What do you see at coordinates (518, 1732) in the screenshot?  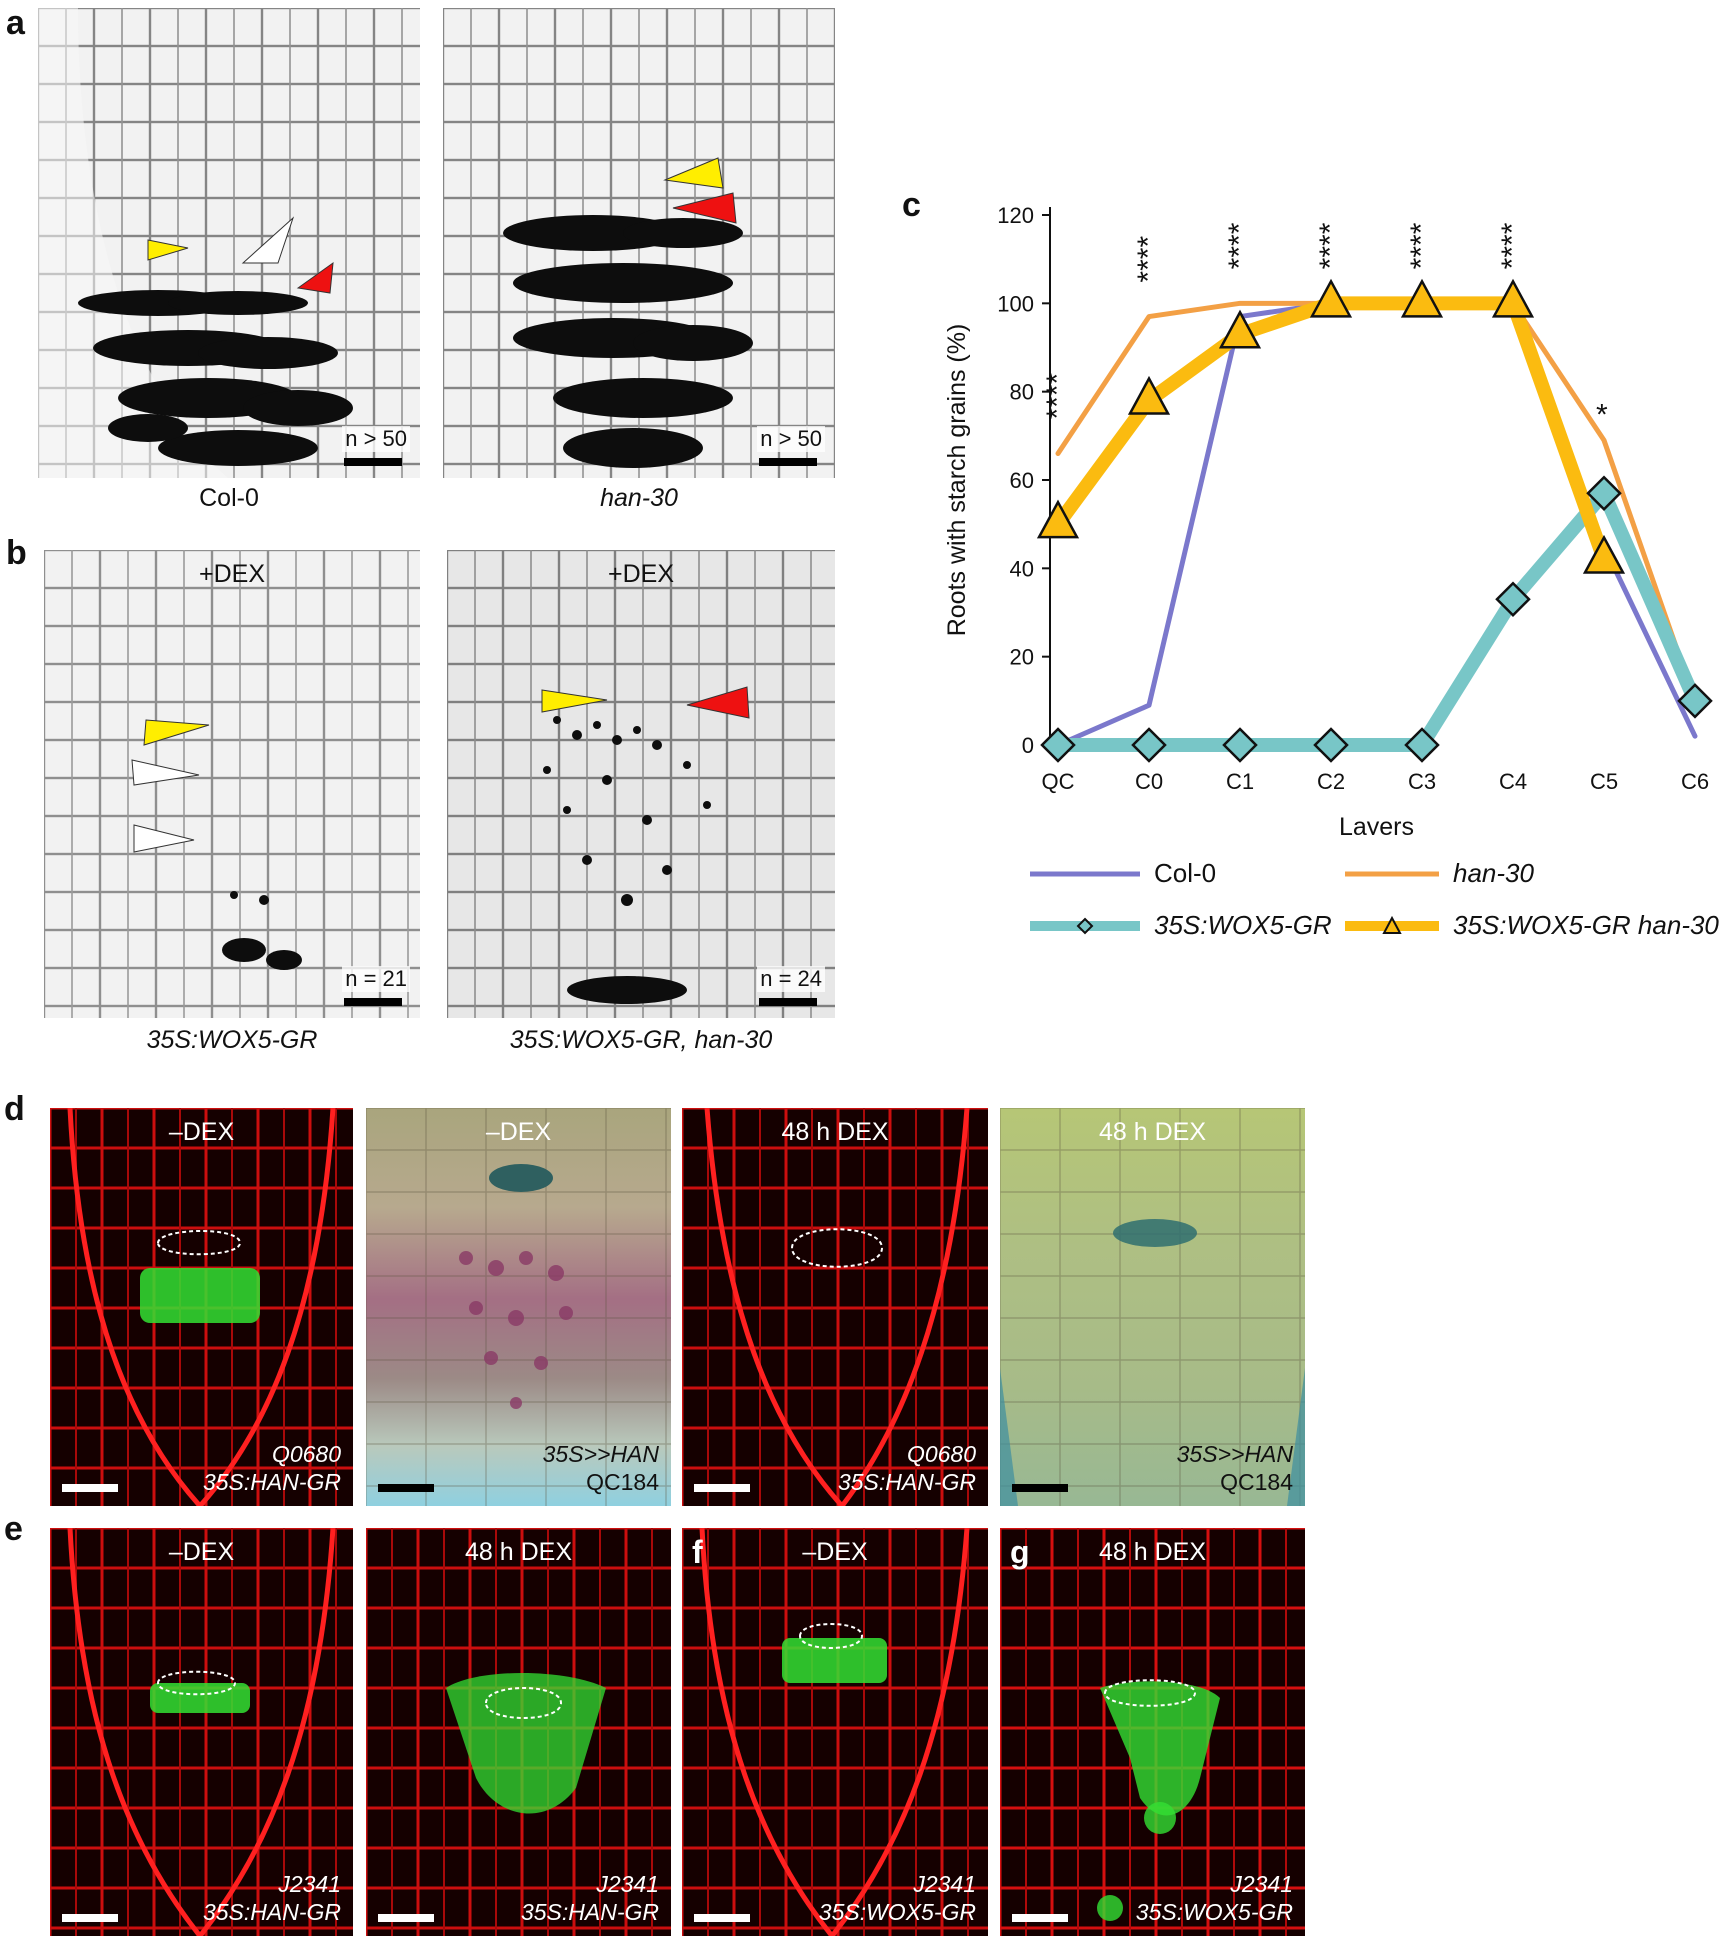 I see `confocal-j2341-han-48h-dex: 48 h DEX J2341 35S:HAN-GR` at bounding box center [518, 1732].